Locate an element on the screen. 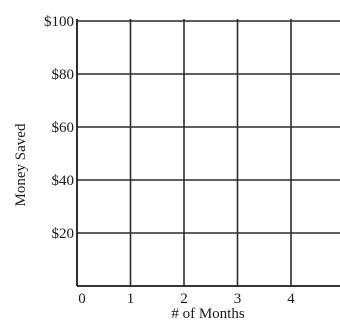  y-tick-labels: $20 $40 $60 $80 $100 is located at coordinates (59, 128).